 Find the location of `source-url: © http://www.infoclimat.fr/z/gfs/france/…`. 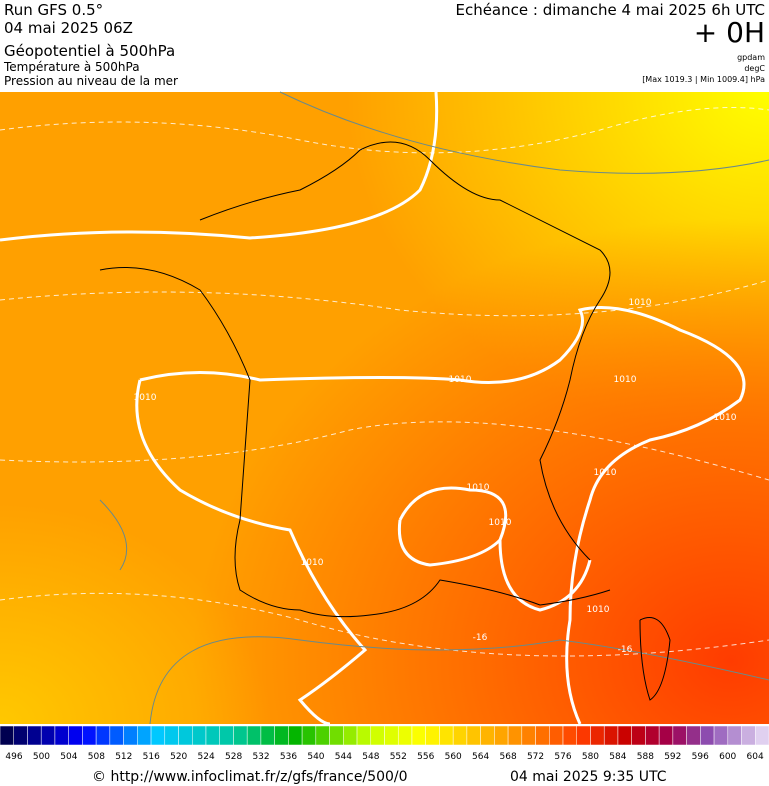

source-url: © http://www.infoclimat.fr/z/gfs/france/… is located at coordinates (250, 777).